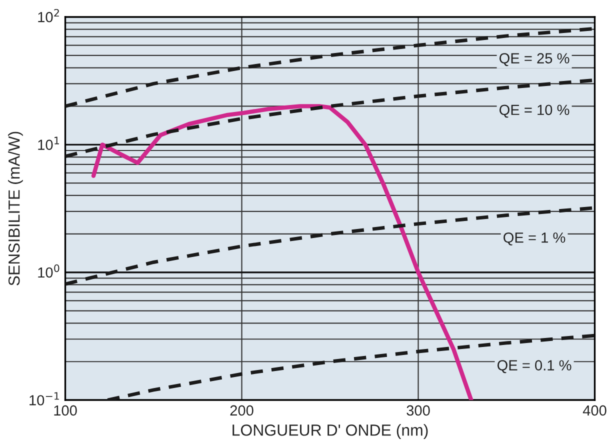 This screenshot has height=446, width=610. What do you see at coordinates (44, 399) in the screenshot?
I see `y-tick-label: 10$^{−1}$` at bounding box center [44, 399].